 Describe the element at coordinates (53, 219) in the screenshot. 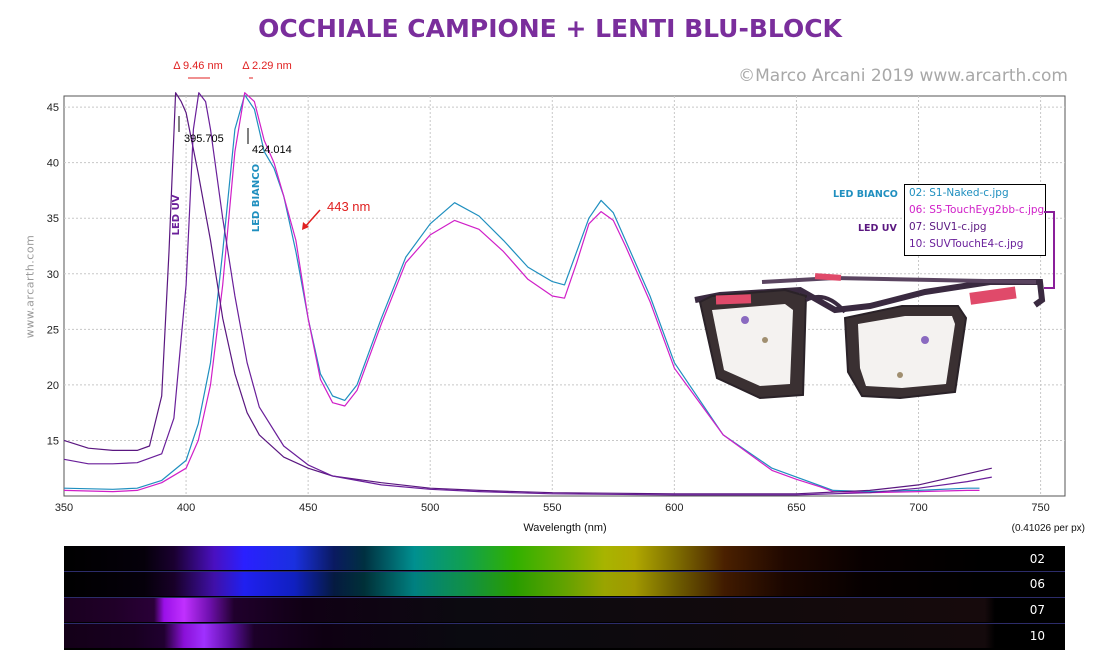

I see `y-tick-label: 35` at that location.